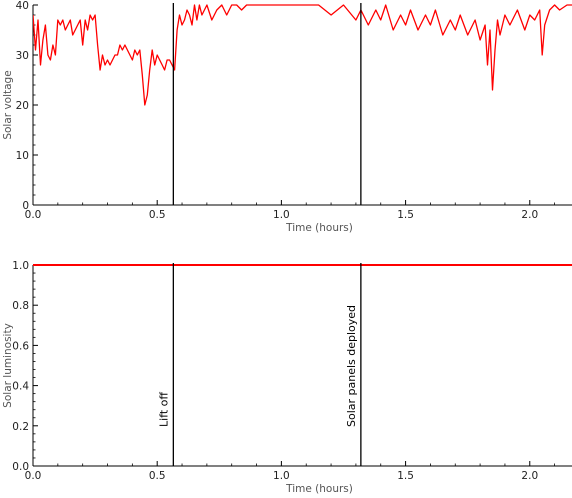  What do you see at coordinates (20, 346) in the screenshot?
I see `y-tick-label: 0.6` at bounding box center [20, 346].